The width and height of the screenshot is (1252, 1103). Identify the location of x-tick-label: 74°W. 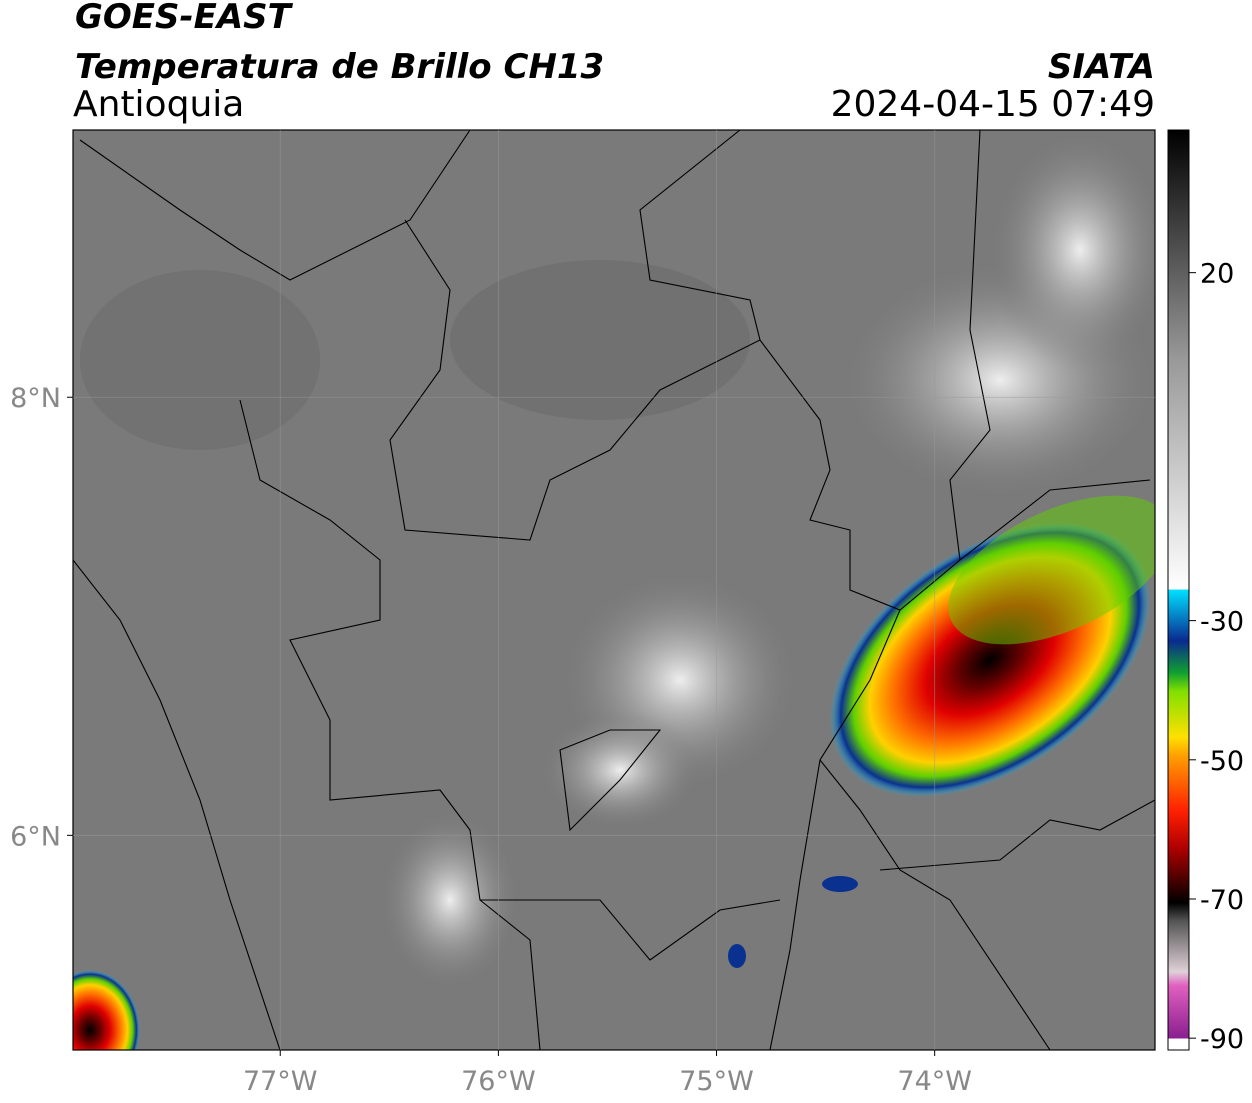
(934, 1081).